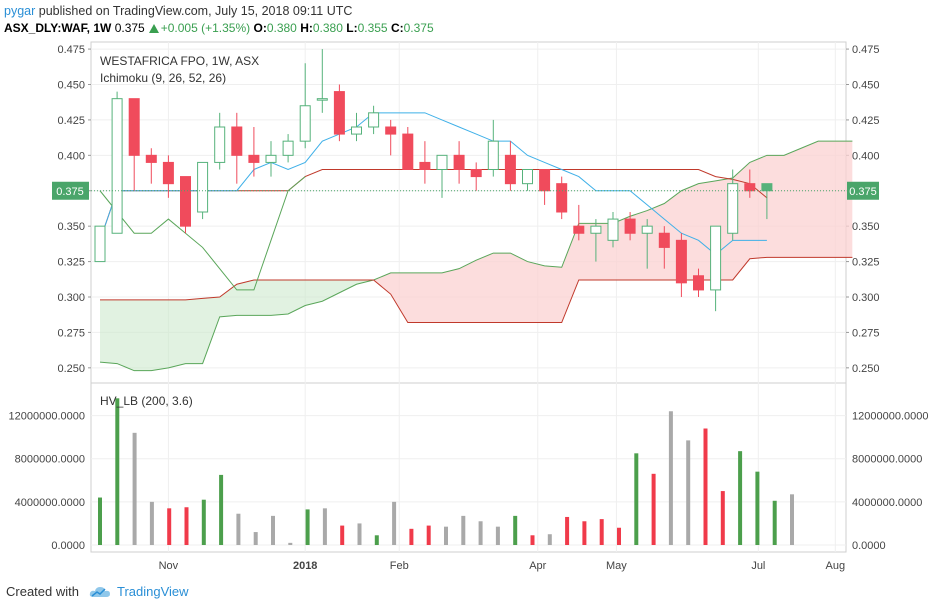 This screenshot has width=940, height=608. What do you see at coordinates (71, 263) in the screenshot?
I see `y-tick-label-left: 0.325` at bounding box center [71, 263].